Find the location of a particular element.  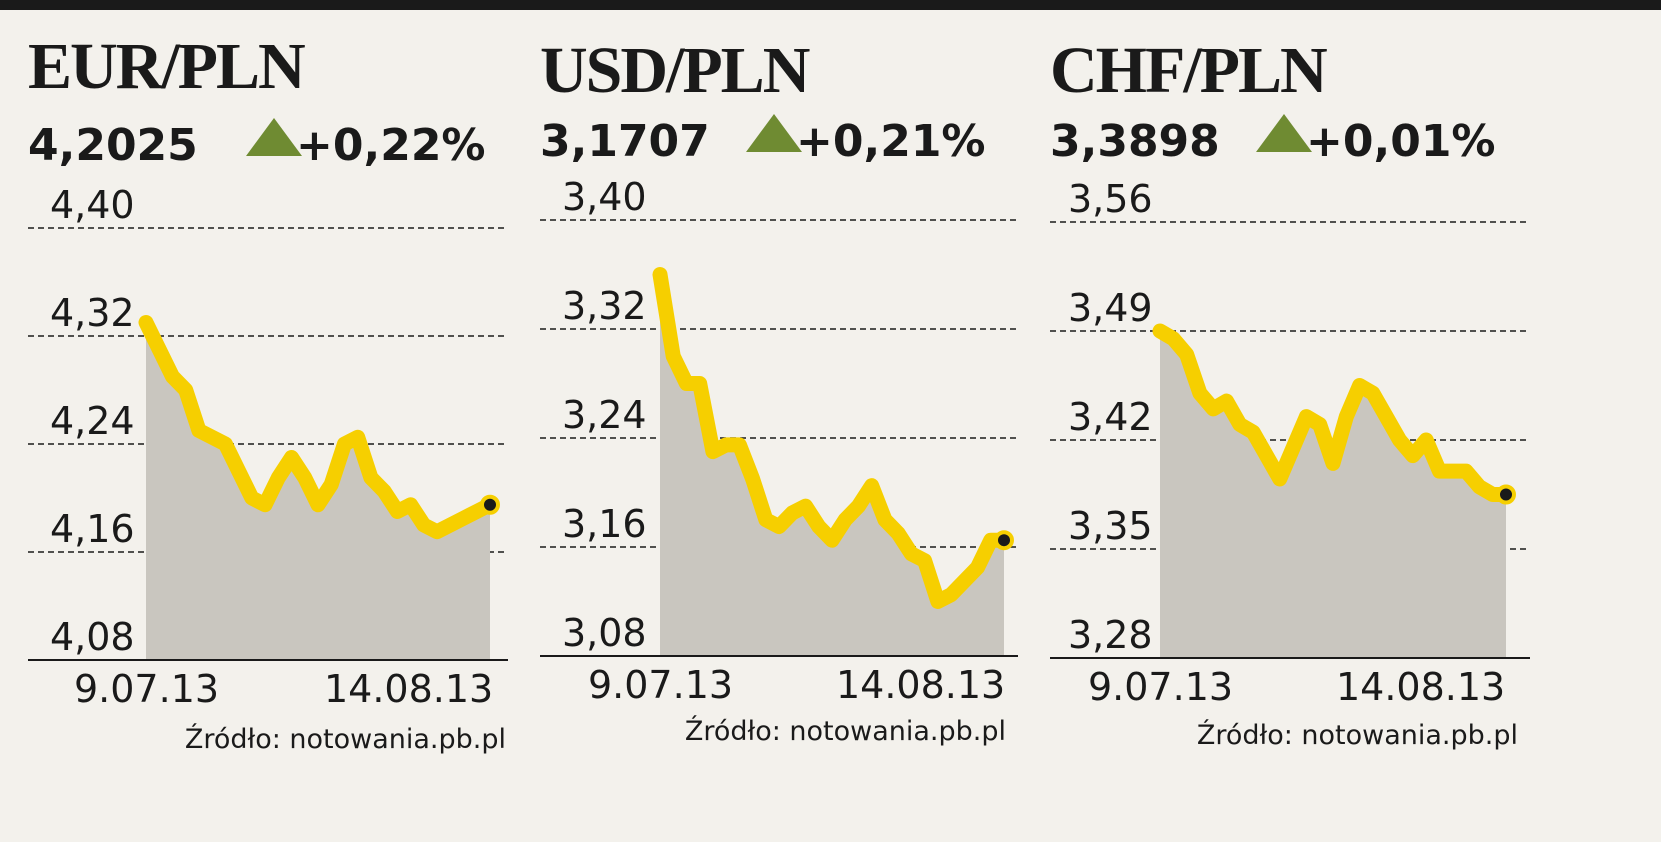

chart-title: USD/PLN is located at coordinates (675, 70).